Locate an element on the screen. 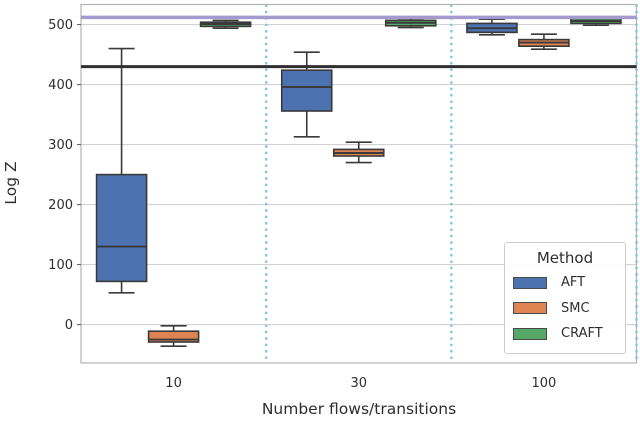 This screenshot has height=423, width=640. legend-swatch-craft is located at coordinates (530, 333).